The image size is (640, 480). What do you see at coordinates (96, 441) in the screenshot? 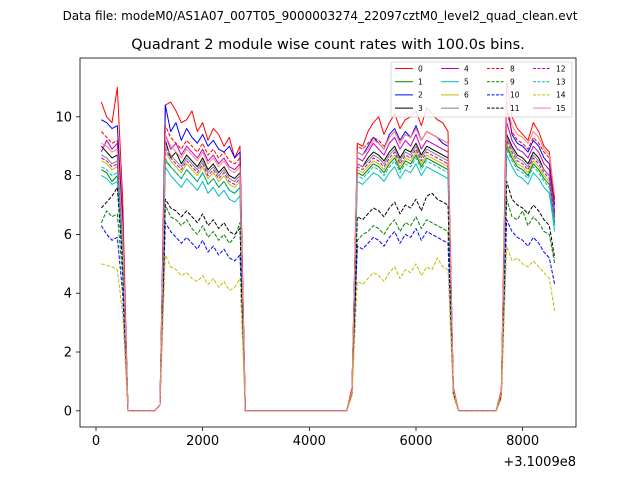
I see `x-tick-label: 0` at bounding box center [96, 441].